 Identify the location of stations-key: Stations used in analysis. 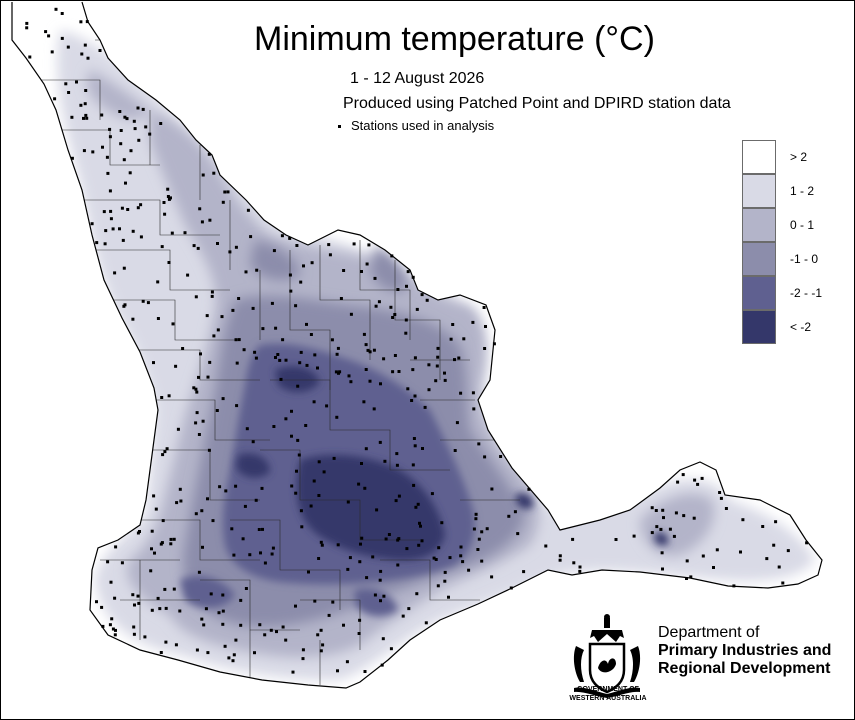
(416, 125).